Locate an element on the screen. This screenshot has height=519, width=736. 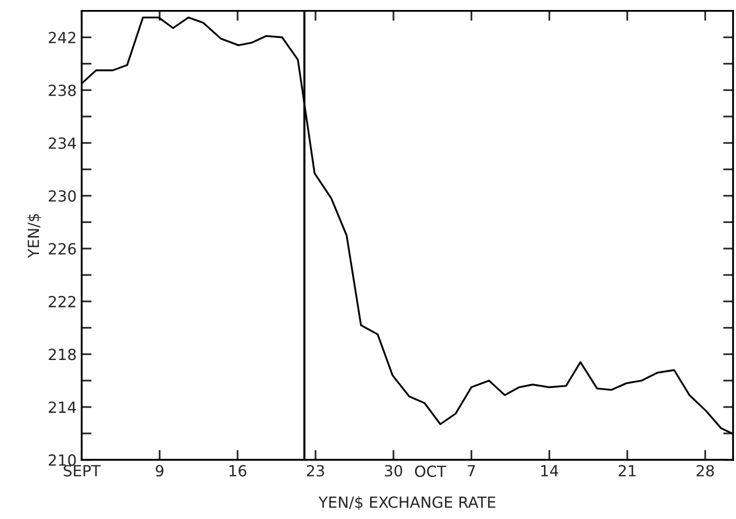
y-tick-label: 238 is located at coordinates (62, 90).